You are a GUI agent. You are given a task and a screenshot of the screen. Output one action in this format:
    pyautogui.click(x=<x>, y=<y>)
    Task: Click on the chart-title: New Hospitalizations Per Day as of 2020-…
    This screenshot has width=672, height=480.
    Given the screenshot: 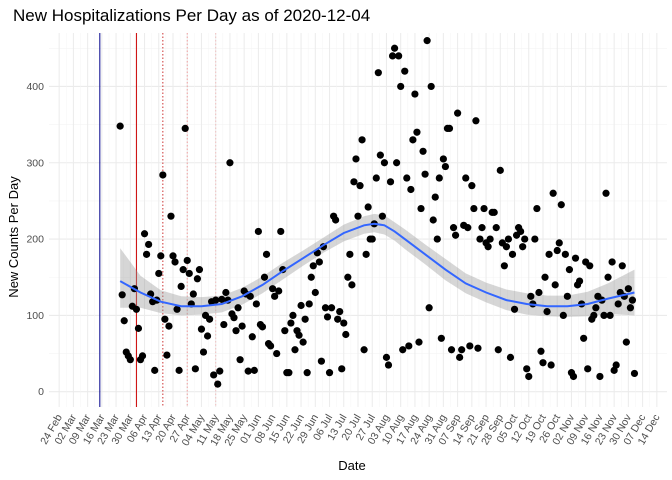 What is the action you would take?
    pyautogui.click(x=192, y=15)
    